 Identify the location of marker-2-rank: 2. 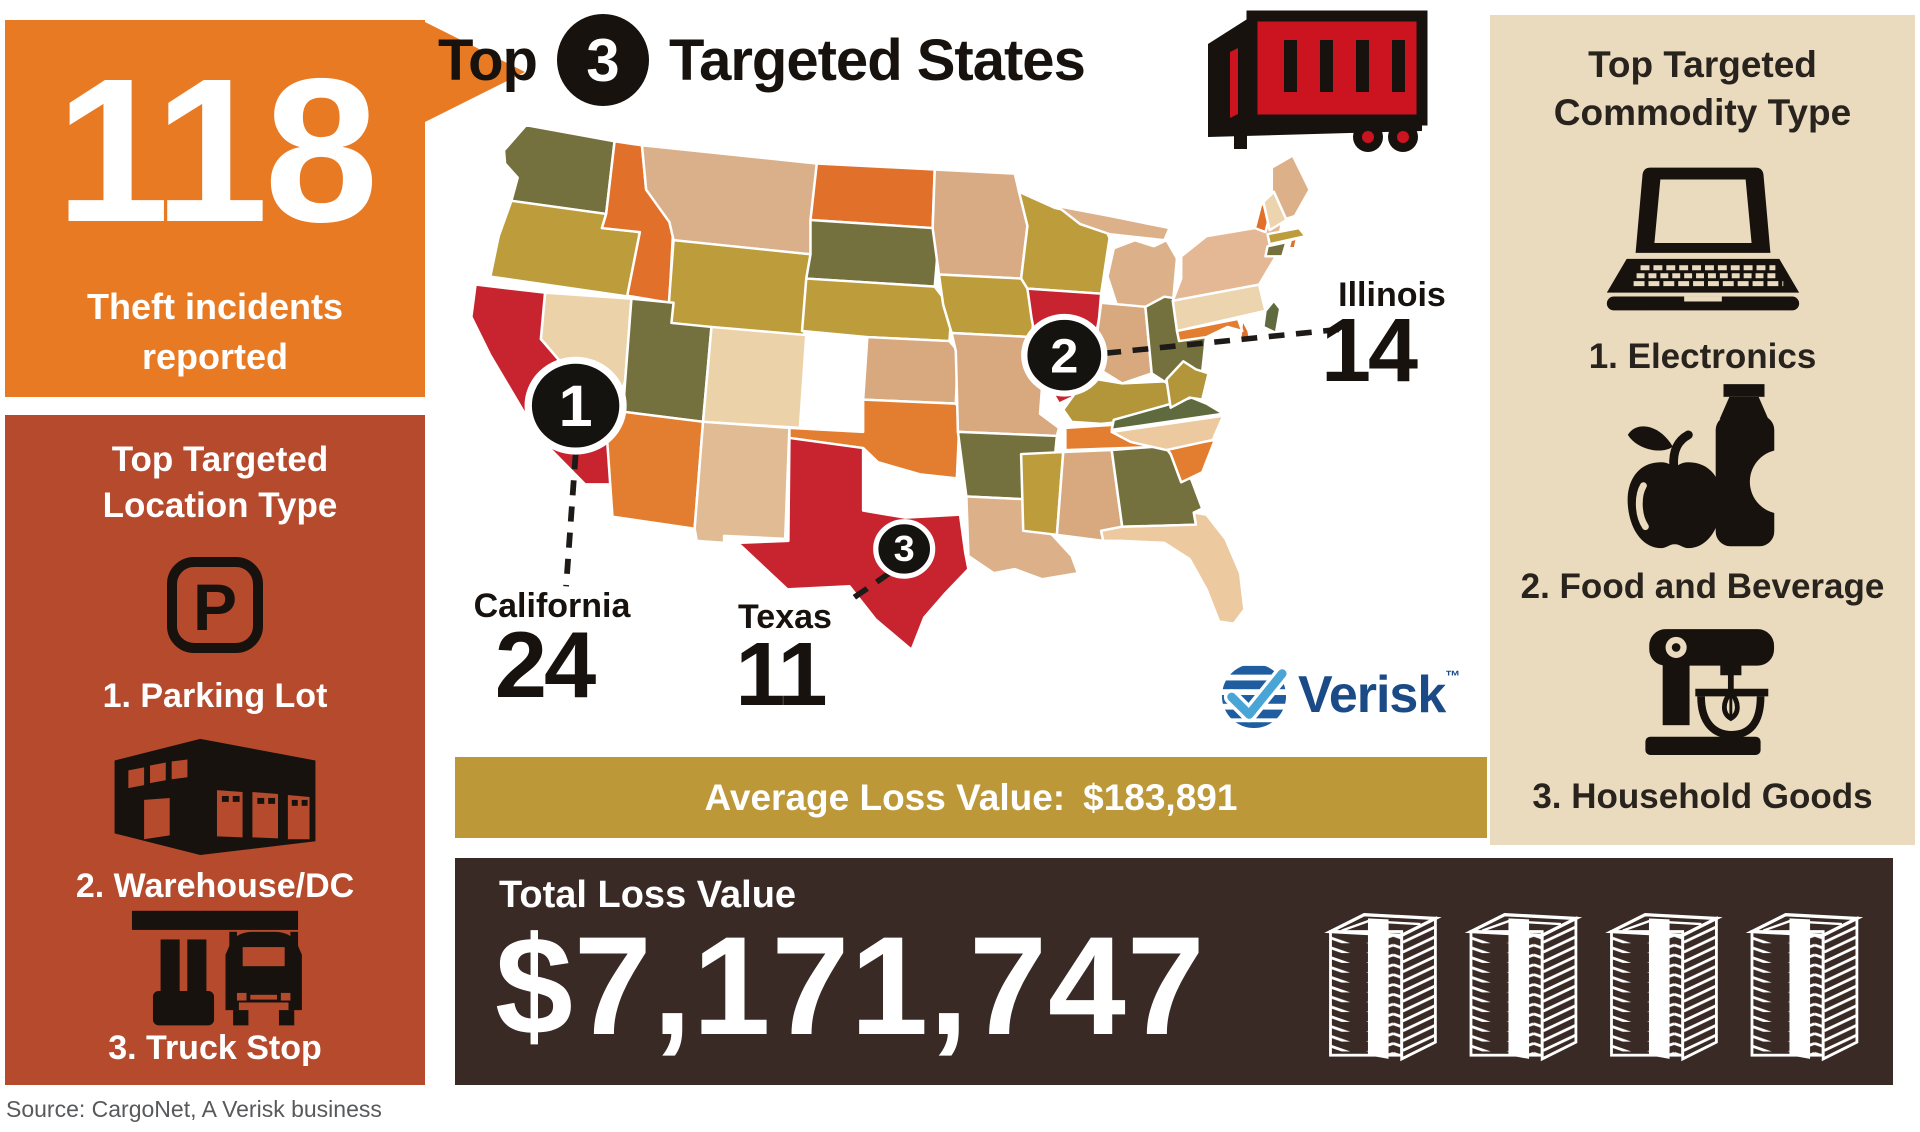
(1064, 356).